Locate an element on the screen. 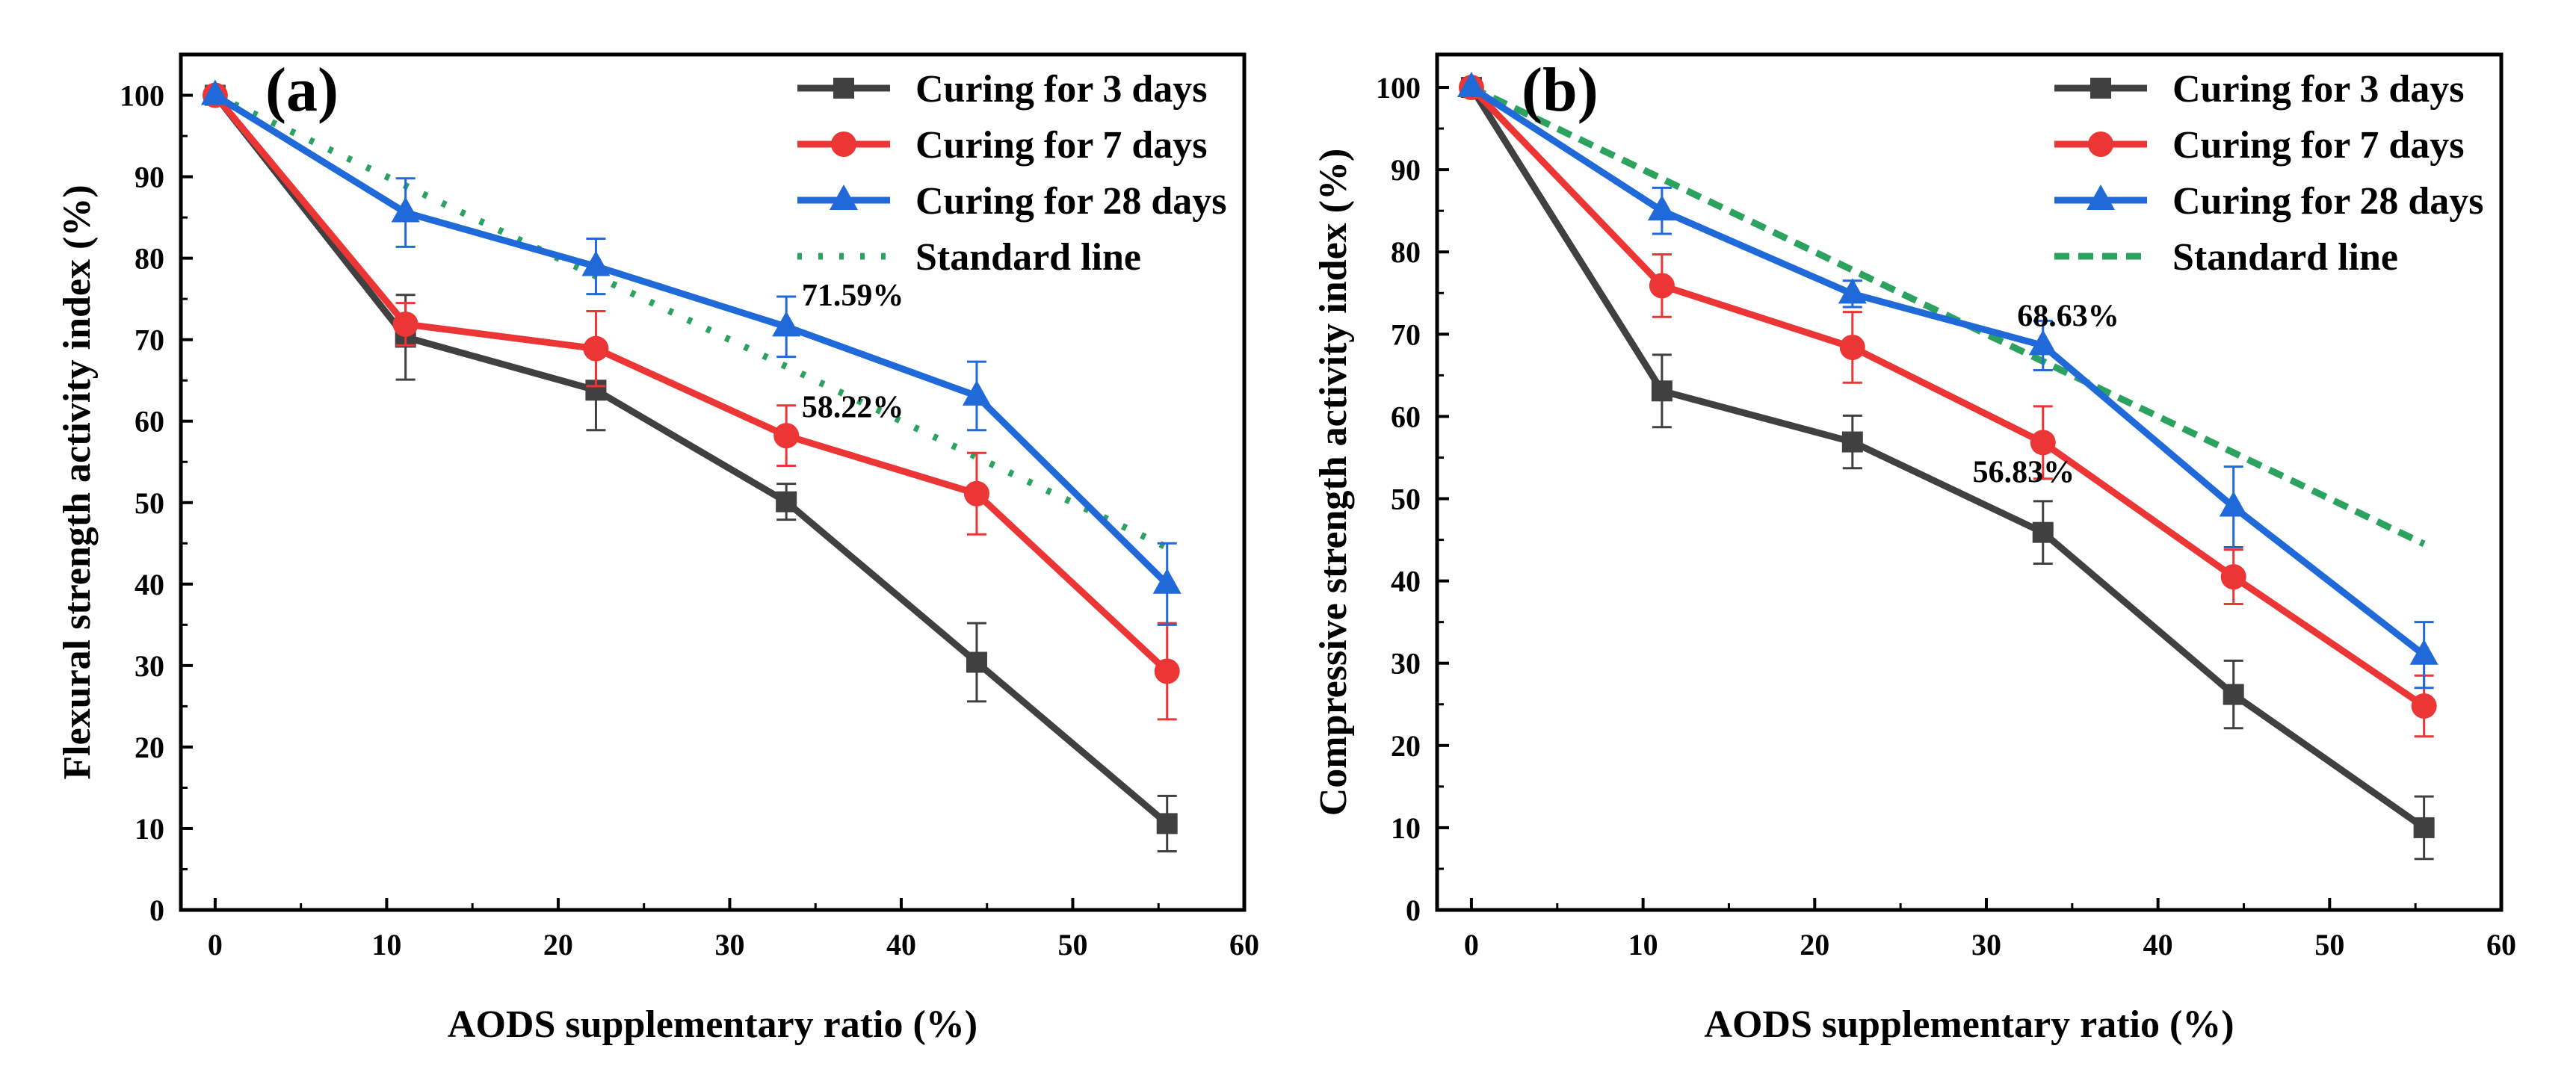 The width and height of the screenshot is (2576, 1087). x-tick-label: 0 is located at coordinates (216, 945).